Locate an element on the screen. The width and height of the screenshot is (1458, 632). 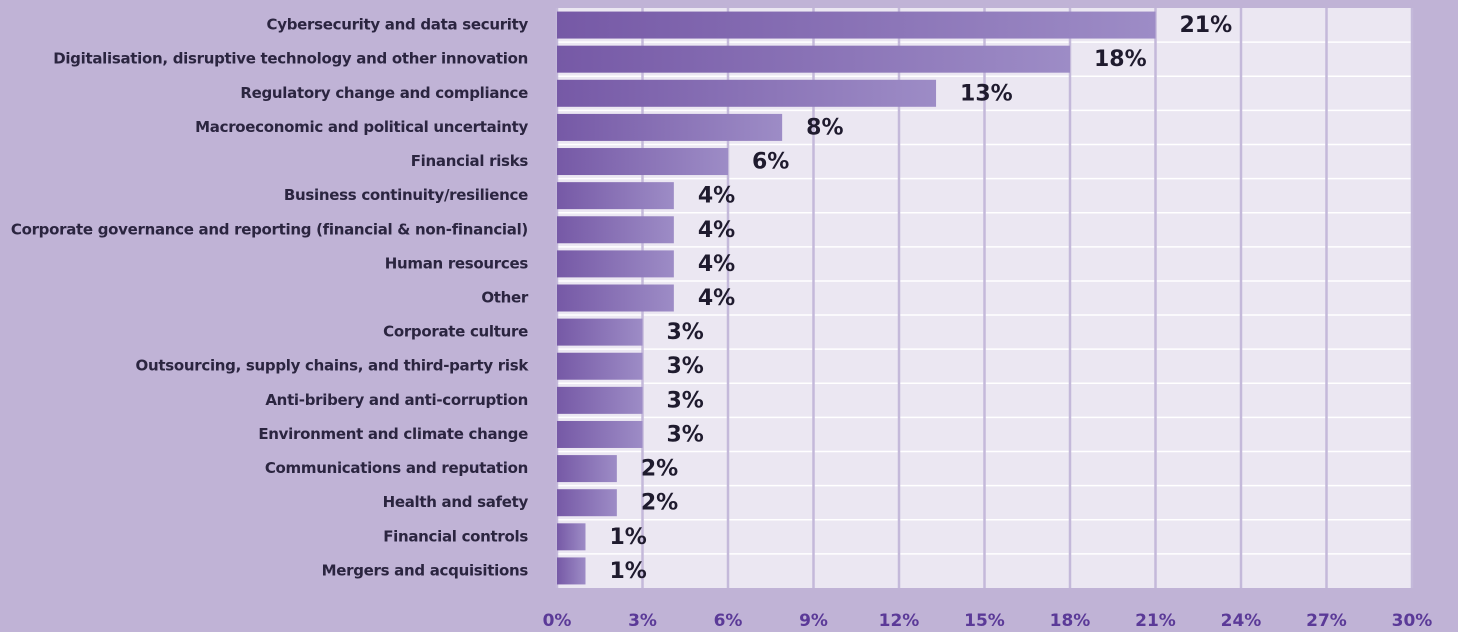
y-tick-label: Cybersecurity and data security is located at coordinates (398, 25).